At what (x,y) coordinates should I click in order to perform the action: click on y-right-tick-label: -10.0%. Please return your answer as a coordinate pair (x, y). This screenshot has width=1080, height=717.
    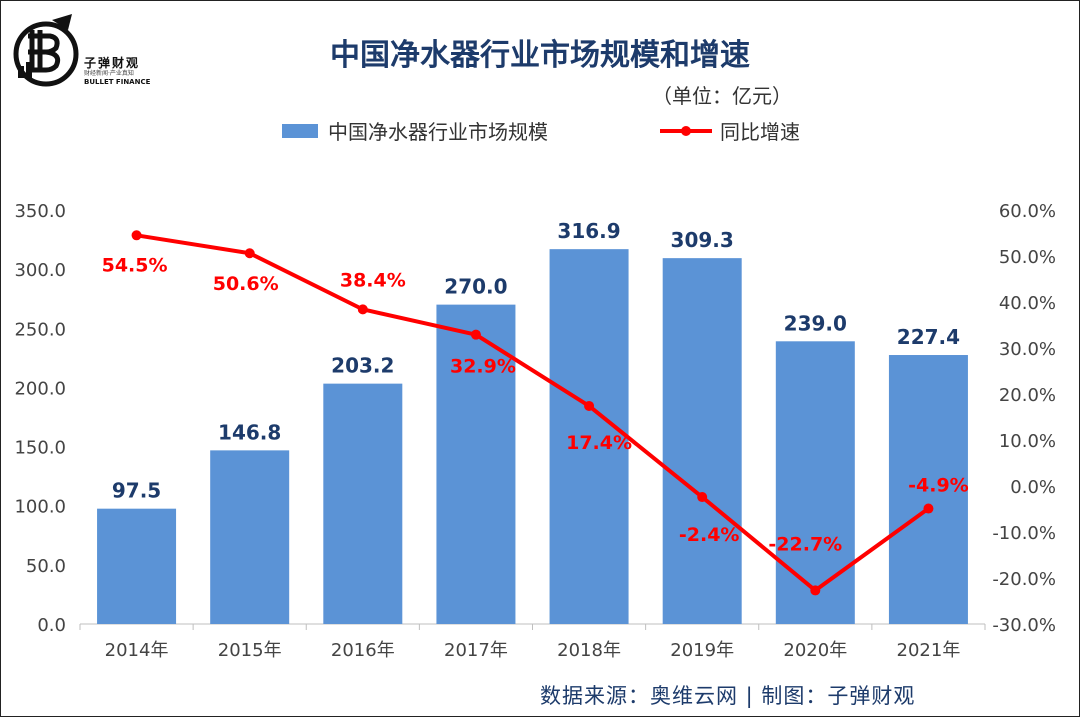
    Looking at the image, I should click on (1024, 533).